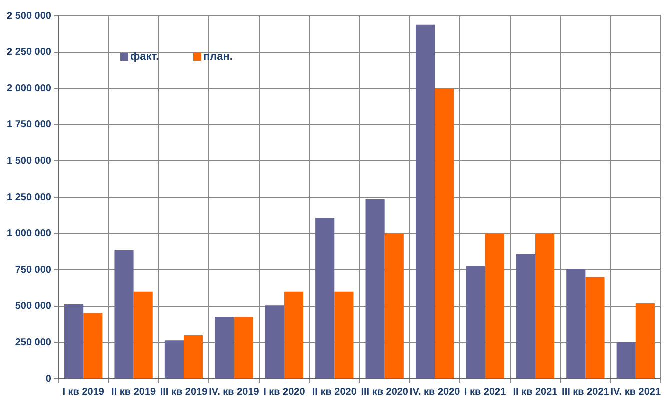  Describe the element at coordinates (33, 306) in the screenshot. I see `y-tick-label: 500 000` at that location.